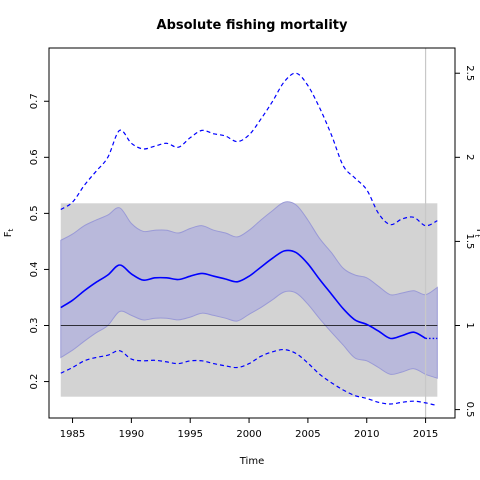  I want to click on y2-tick-label: 1.5, so click(469, 241).